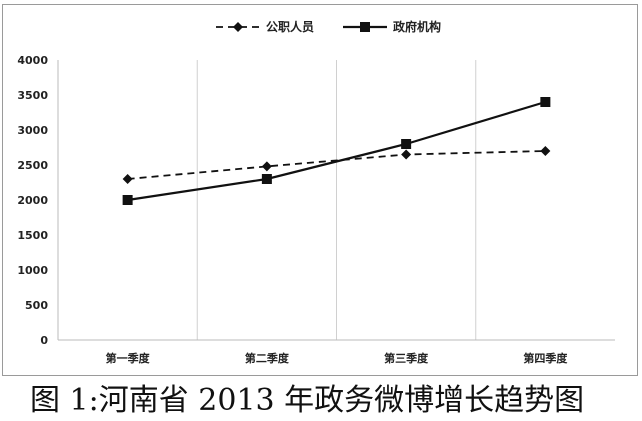 Image resolution: width=642 pixels, height=421 pixels. I want to click on y-tick-label: 2500, so click(32, 165).